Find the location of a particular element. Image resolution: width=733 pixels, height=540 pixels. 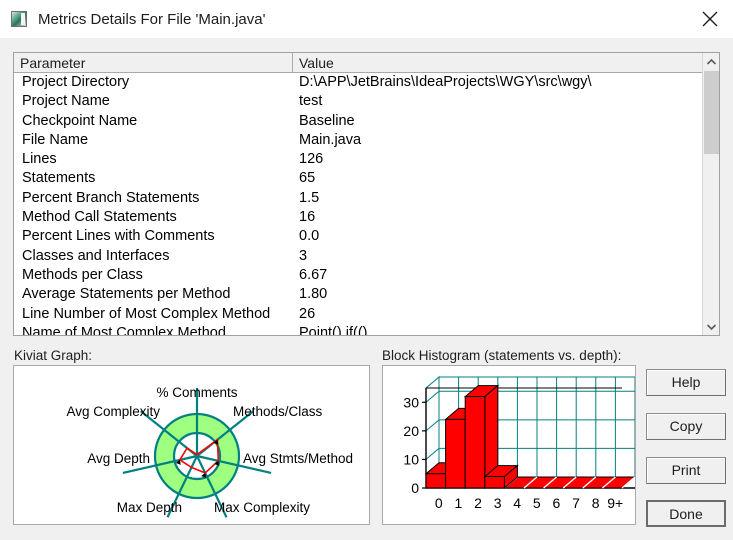

kiviat-label-0: % Comments is located at coordinates (196, 392).